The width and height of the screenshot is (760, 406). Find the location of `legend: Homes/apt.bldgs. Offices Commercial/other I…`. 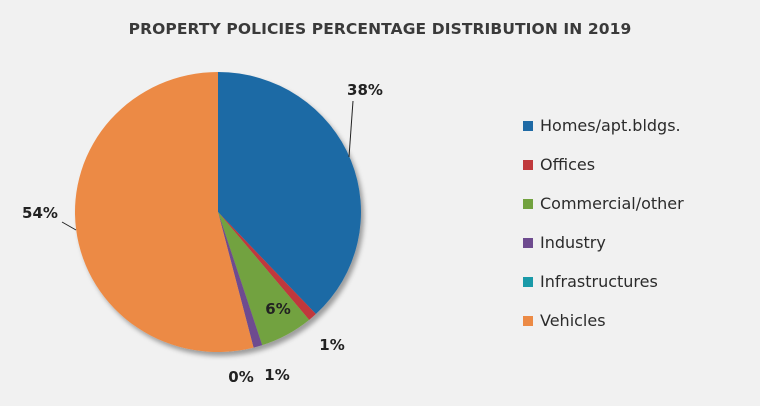

legend: Homes/apt.bldgs. Offices Commercial/other I… is located at coordinates (603, 223).